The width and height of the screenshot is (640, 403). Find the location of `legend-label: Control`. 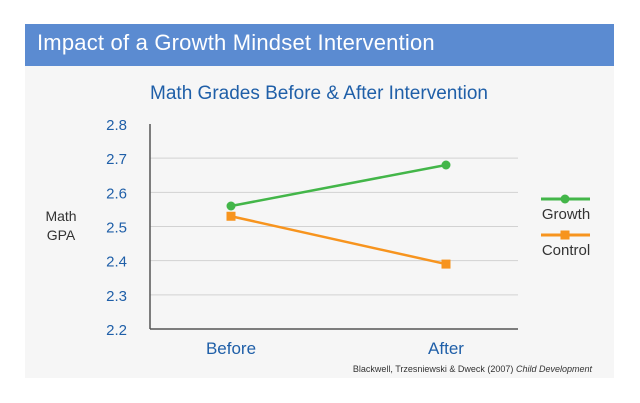

legend-label: Control is located at coordinates (566, 250).